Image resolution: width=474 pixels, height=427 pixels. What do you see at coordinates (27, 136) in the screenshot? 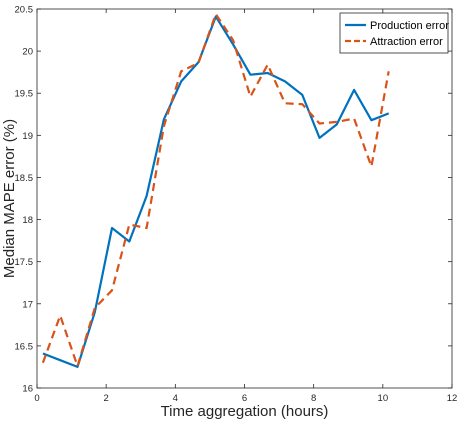
I see `y-tick-label: 19` at bounding box center [27, 136].